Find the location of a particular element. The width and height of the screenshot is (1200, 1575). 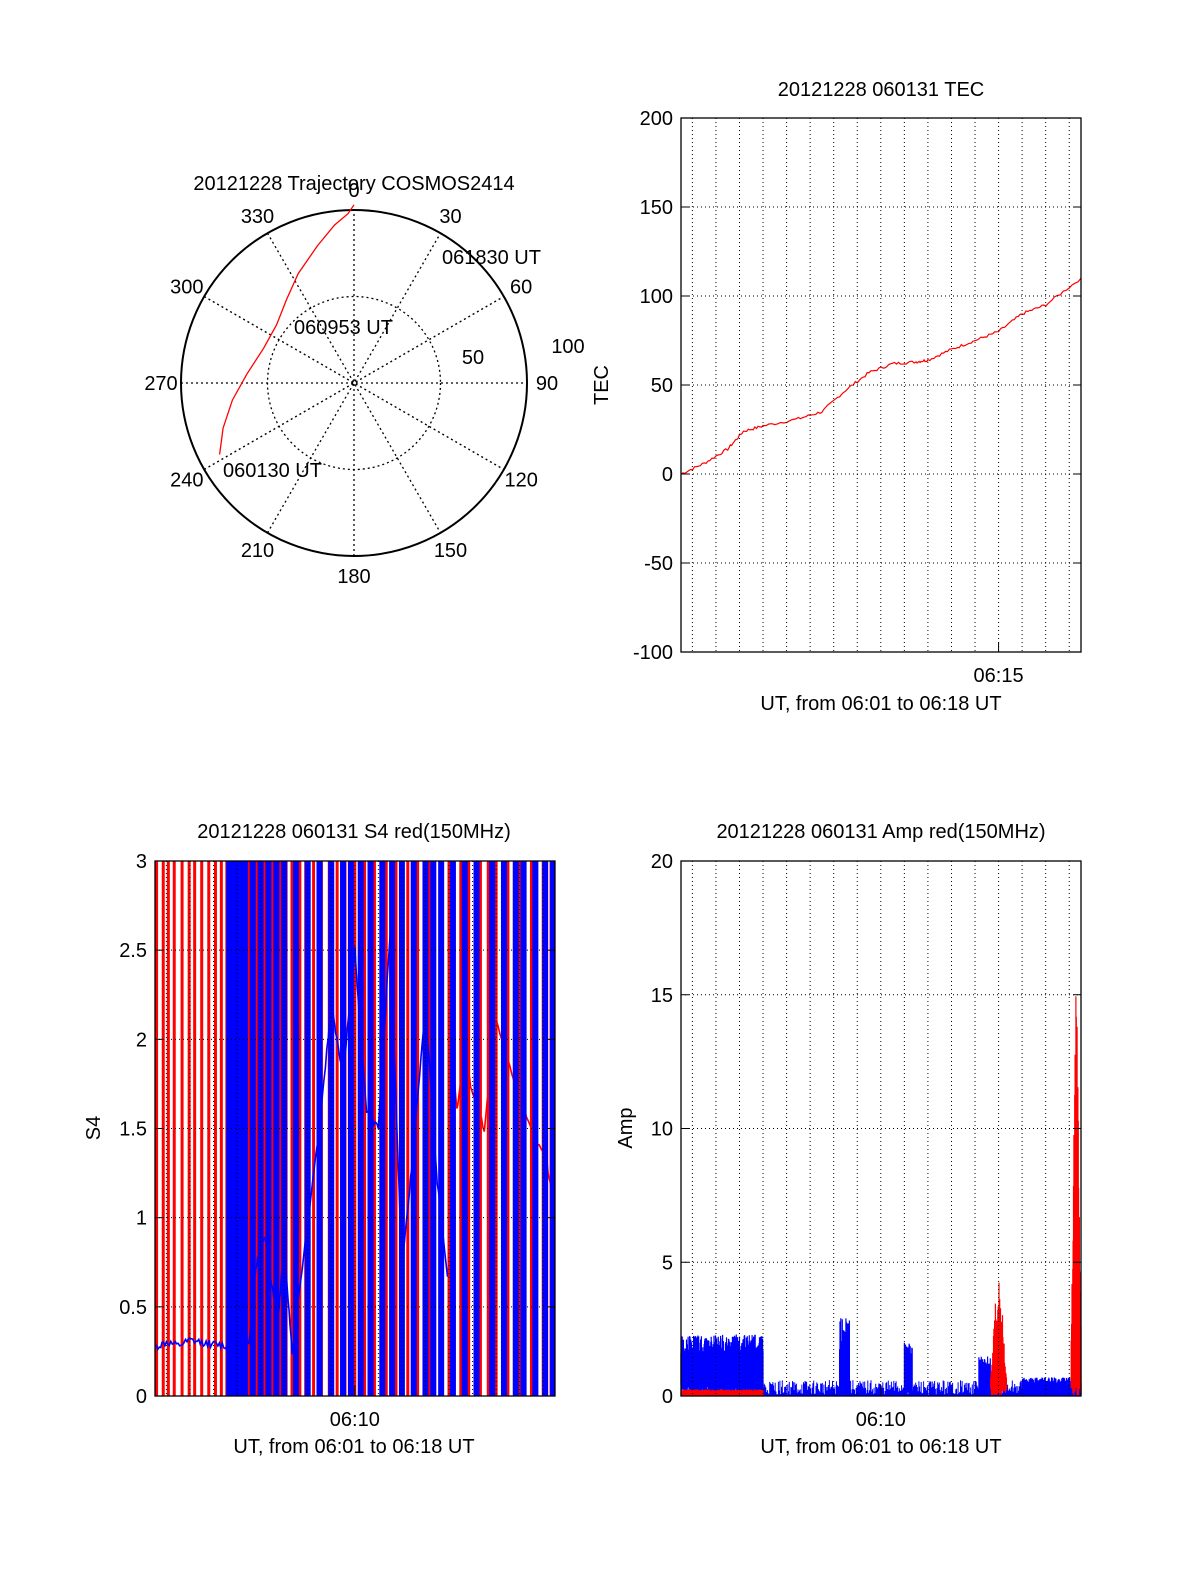

polar-radial-label: 50 is located at coordinates (473, 358).